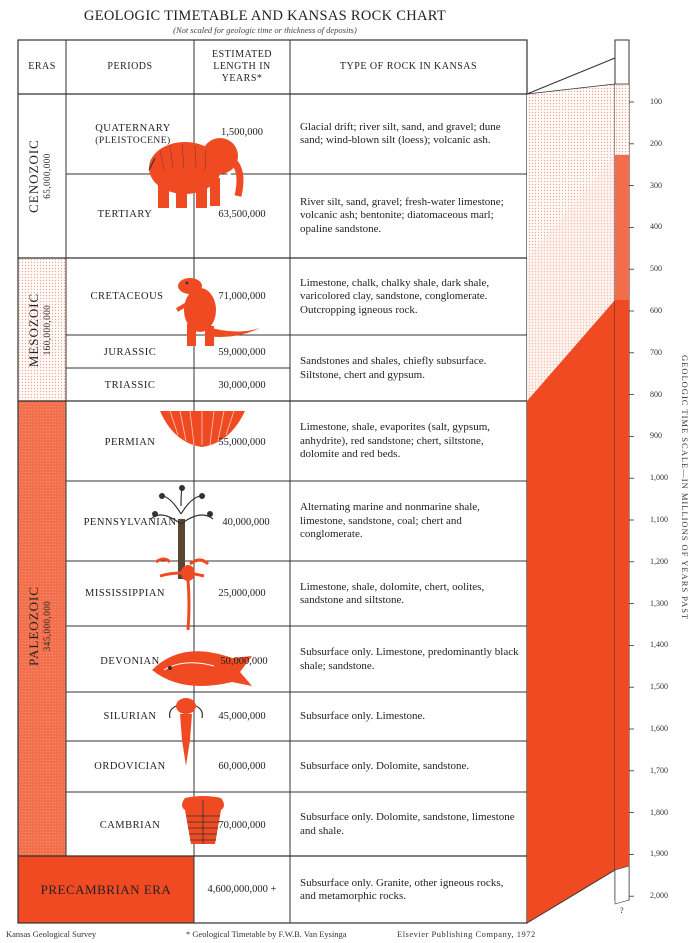  What do you see at coordinates (656, 101) in the screenshot?
I see `scale-tick-label: 100` at bounding box center [656, 101].